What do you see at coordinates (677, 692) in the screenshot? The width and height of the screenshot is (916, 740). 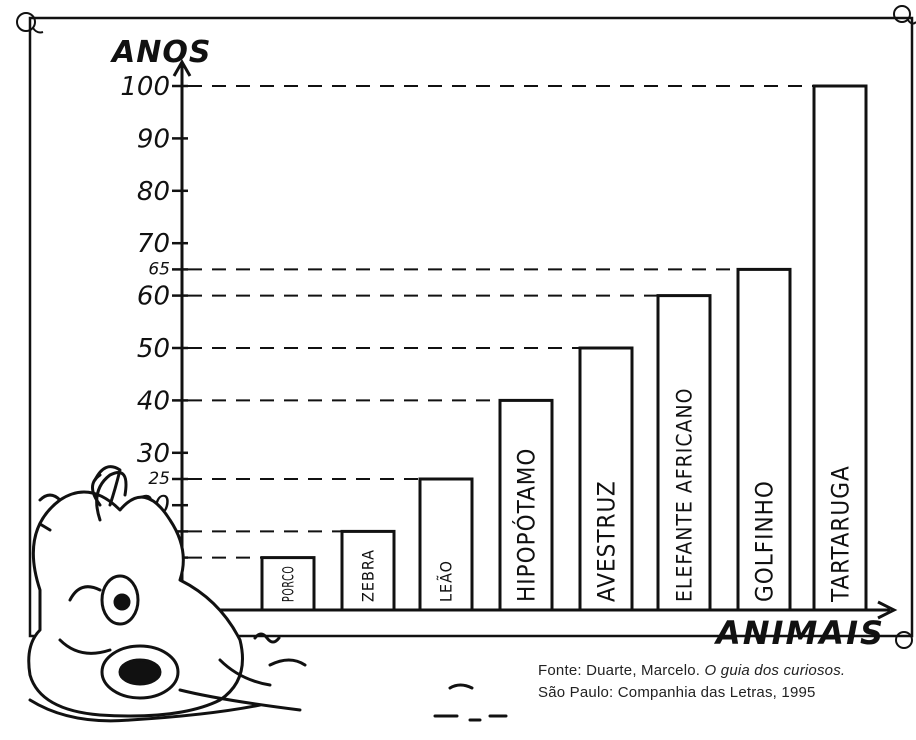 I see `source-line-2: São Paulo: Companhia das Letras, 1995` at bounding box center [677, 692].